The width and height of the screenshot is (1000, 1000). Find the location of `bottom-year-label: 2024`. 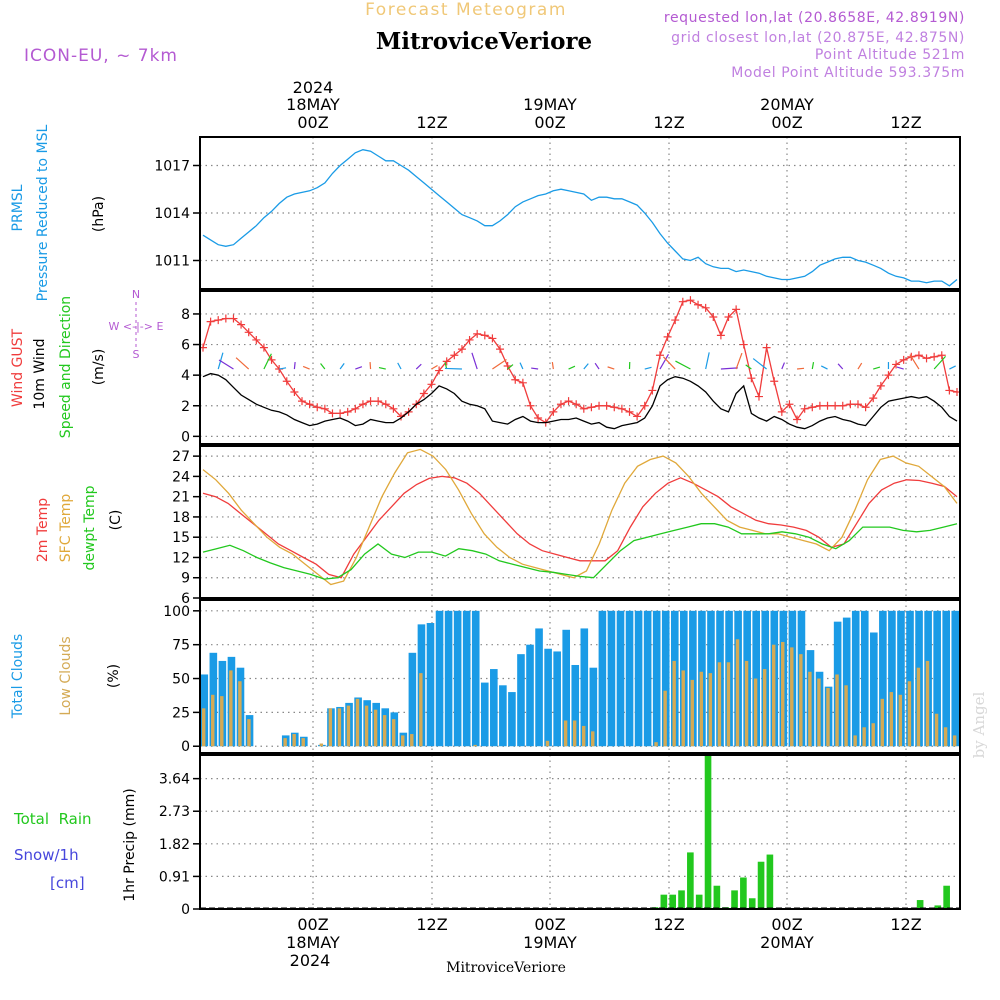

bottom-year-label: 2024 is located at coordinates (310, 960).